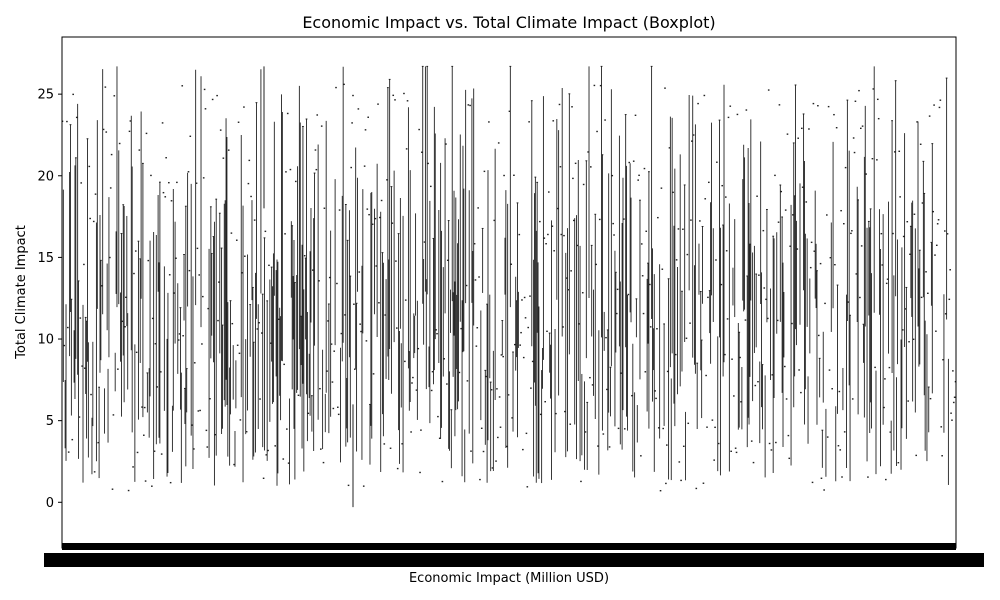 The width and height of the screenshot is (1000, 600). I want to click on x-tick-labels-overlap, so click(514, 560).